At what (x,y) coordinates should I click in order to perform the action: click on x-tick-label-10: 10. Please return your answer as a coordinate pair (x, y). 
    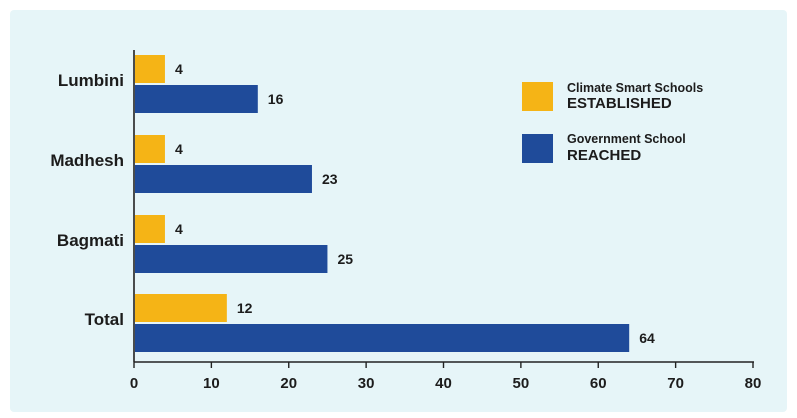
    Looking at the image, I should click on (211, 383).